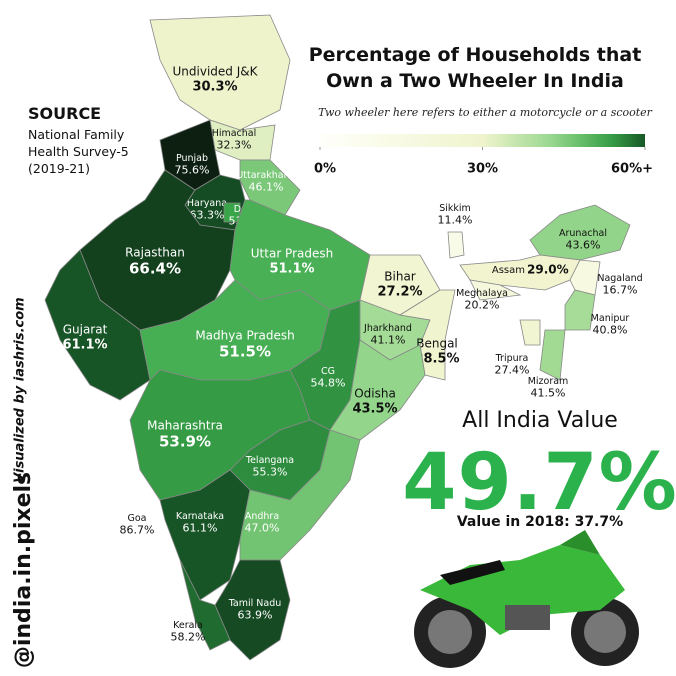 The width and height of the screenshot is (676, 676). What do you see at coordinates (266, 187) in the screenshot?
I see `state-value: 46.1%` at bounding box center [266, 187].